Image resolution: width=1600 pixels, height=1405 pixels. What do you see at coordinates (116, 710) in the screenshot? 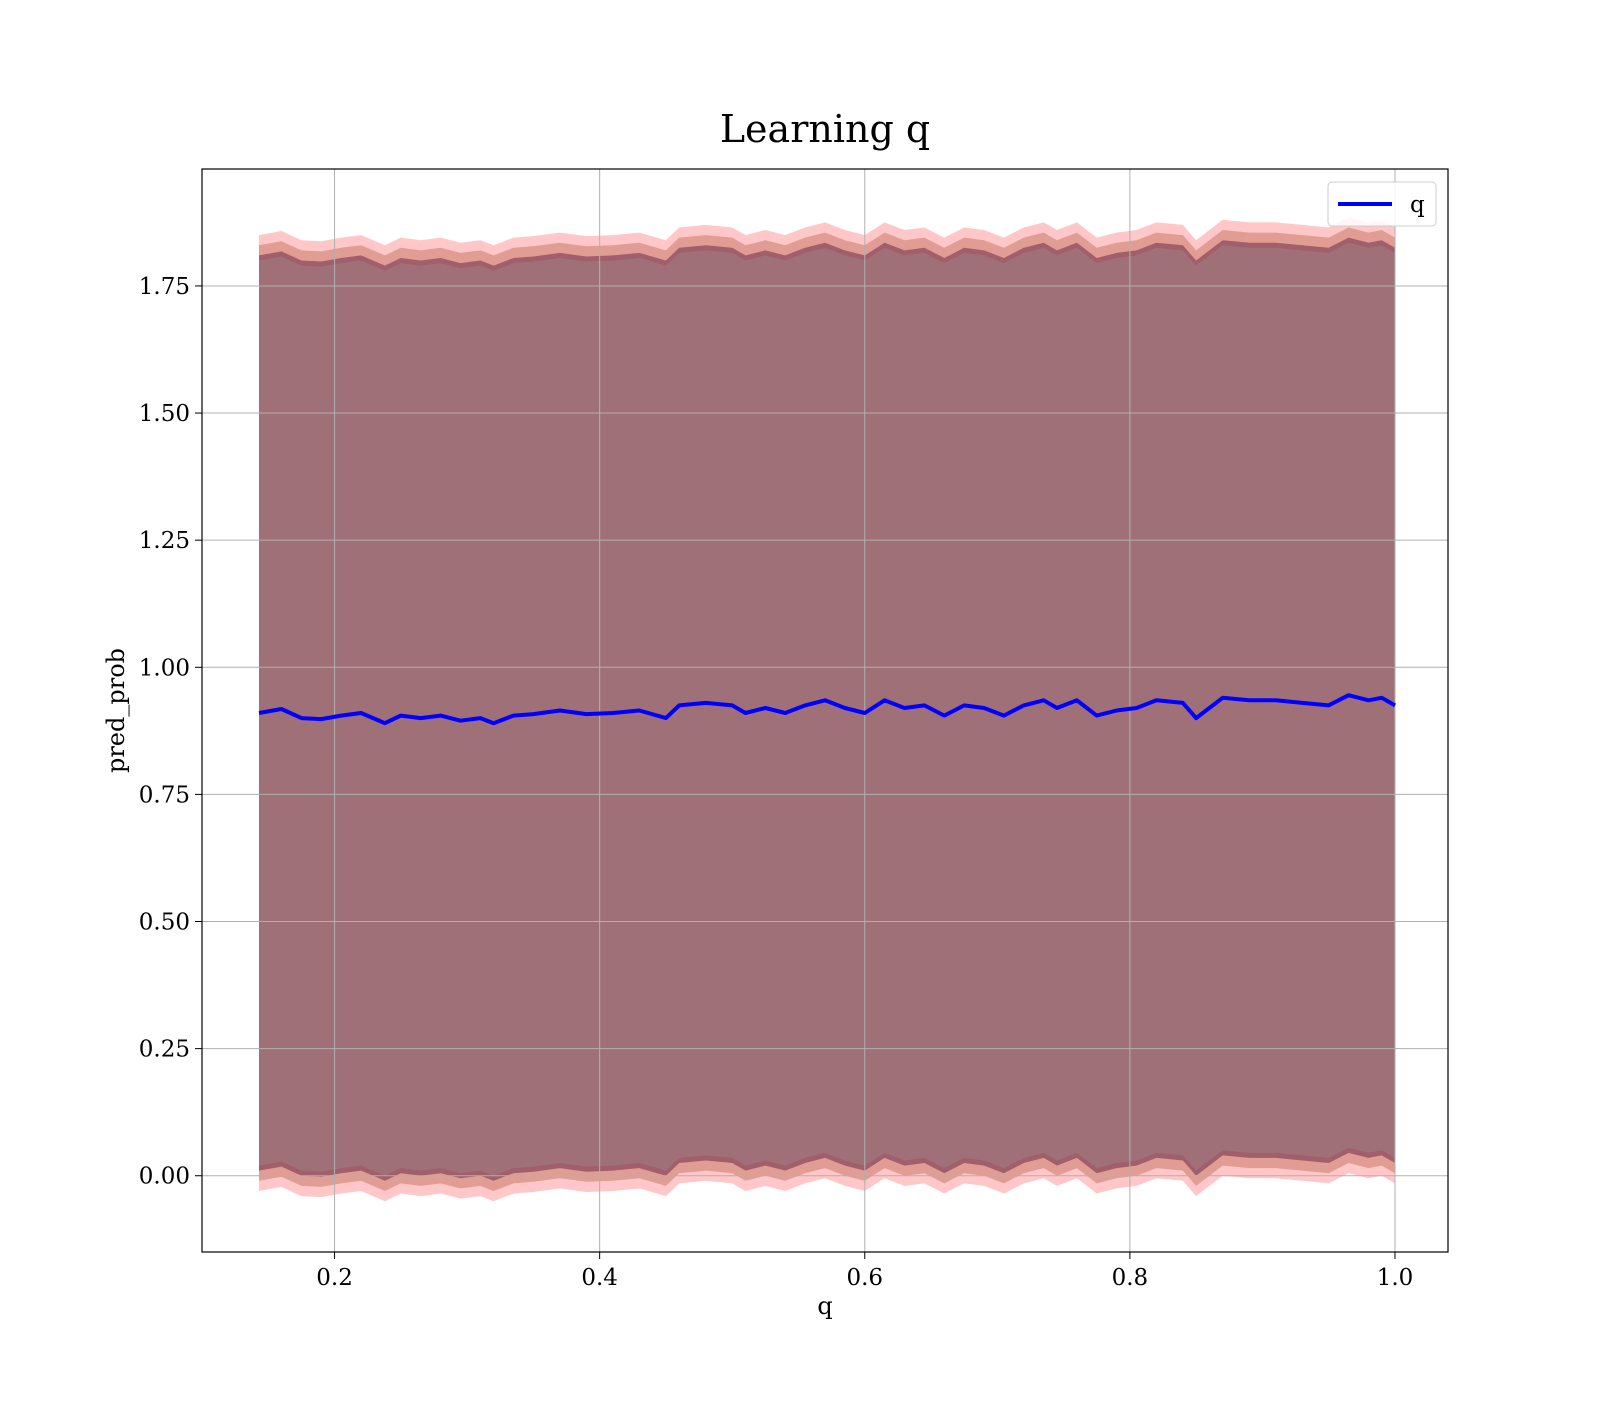
I see `y-axis-label: pred_prob` at bounding box center [116, 710].